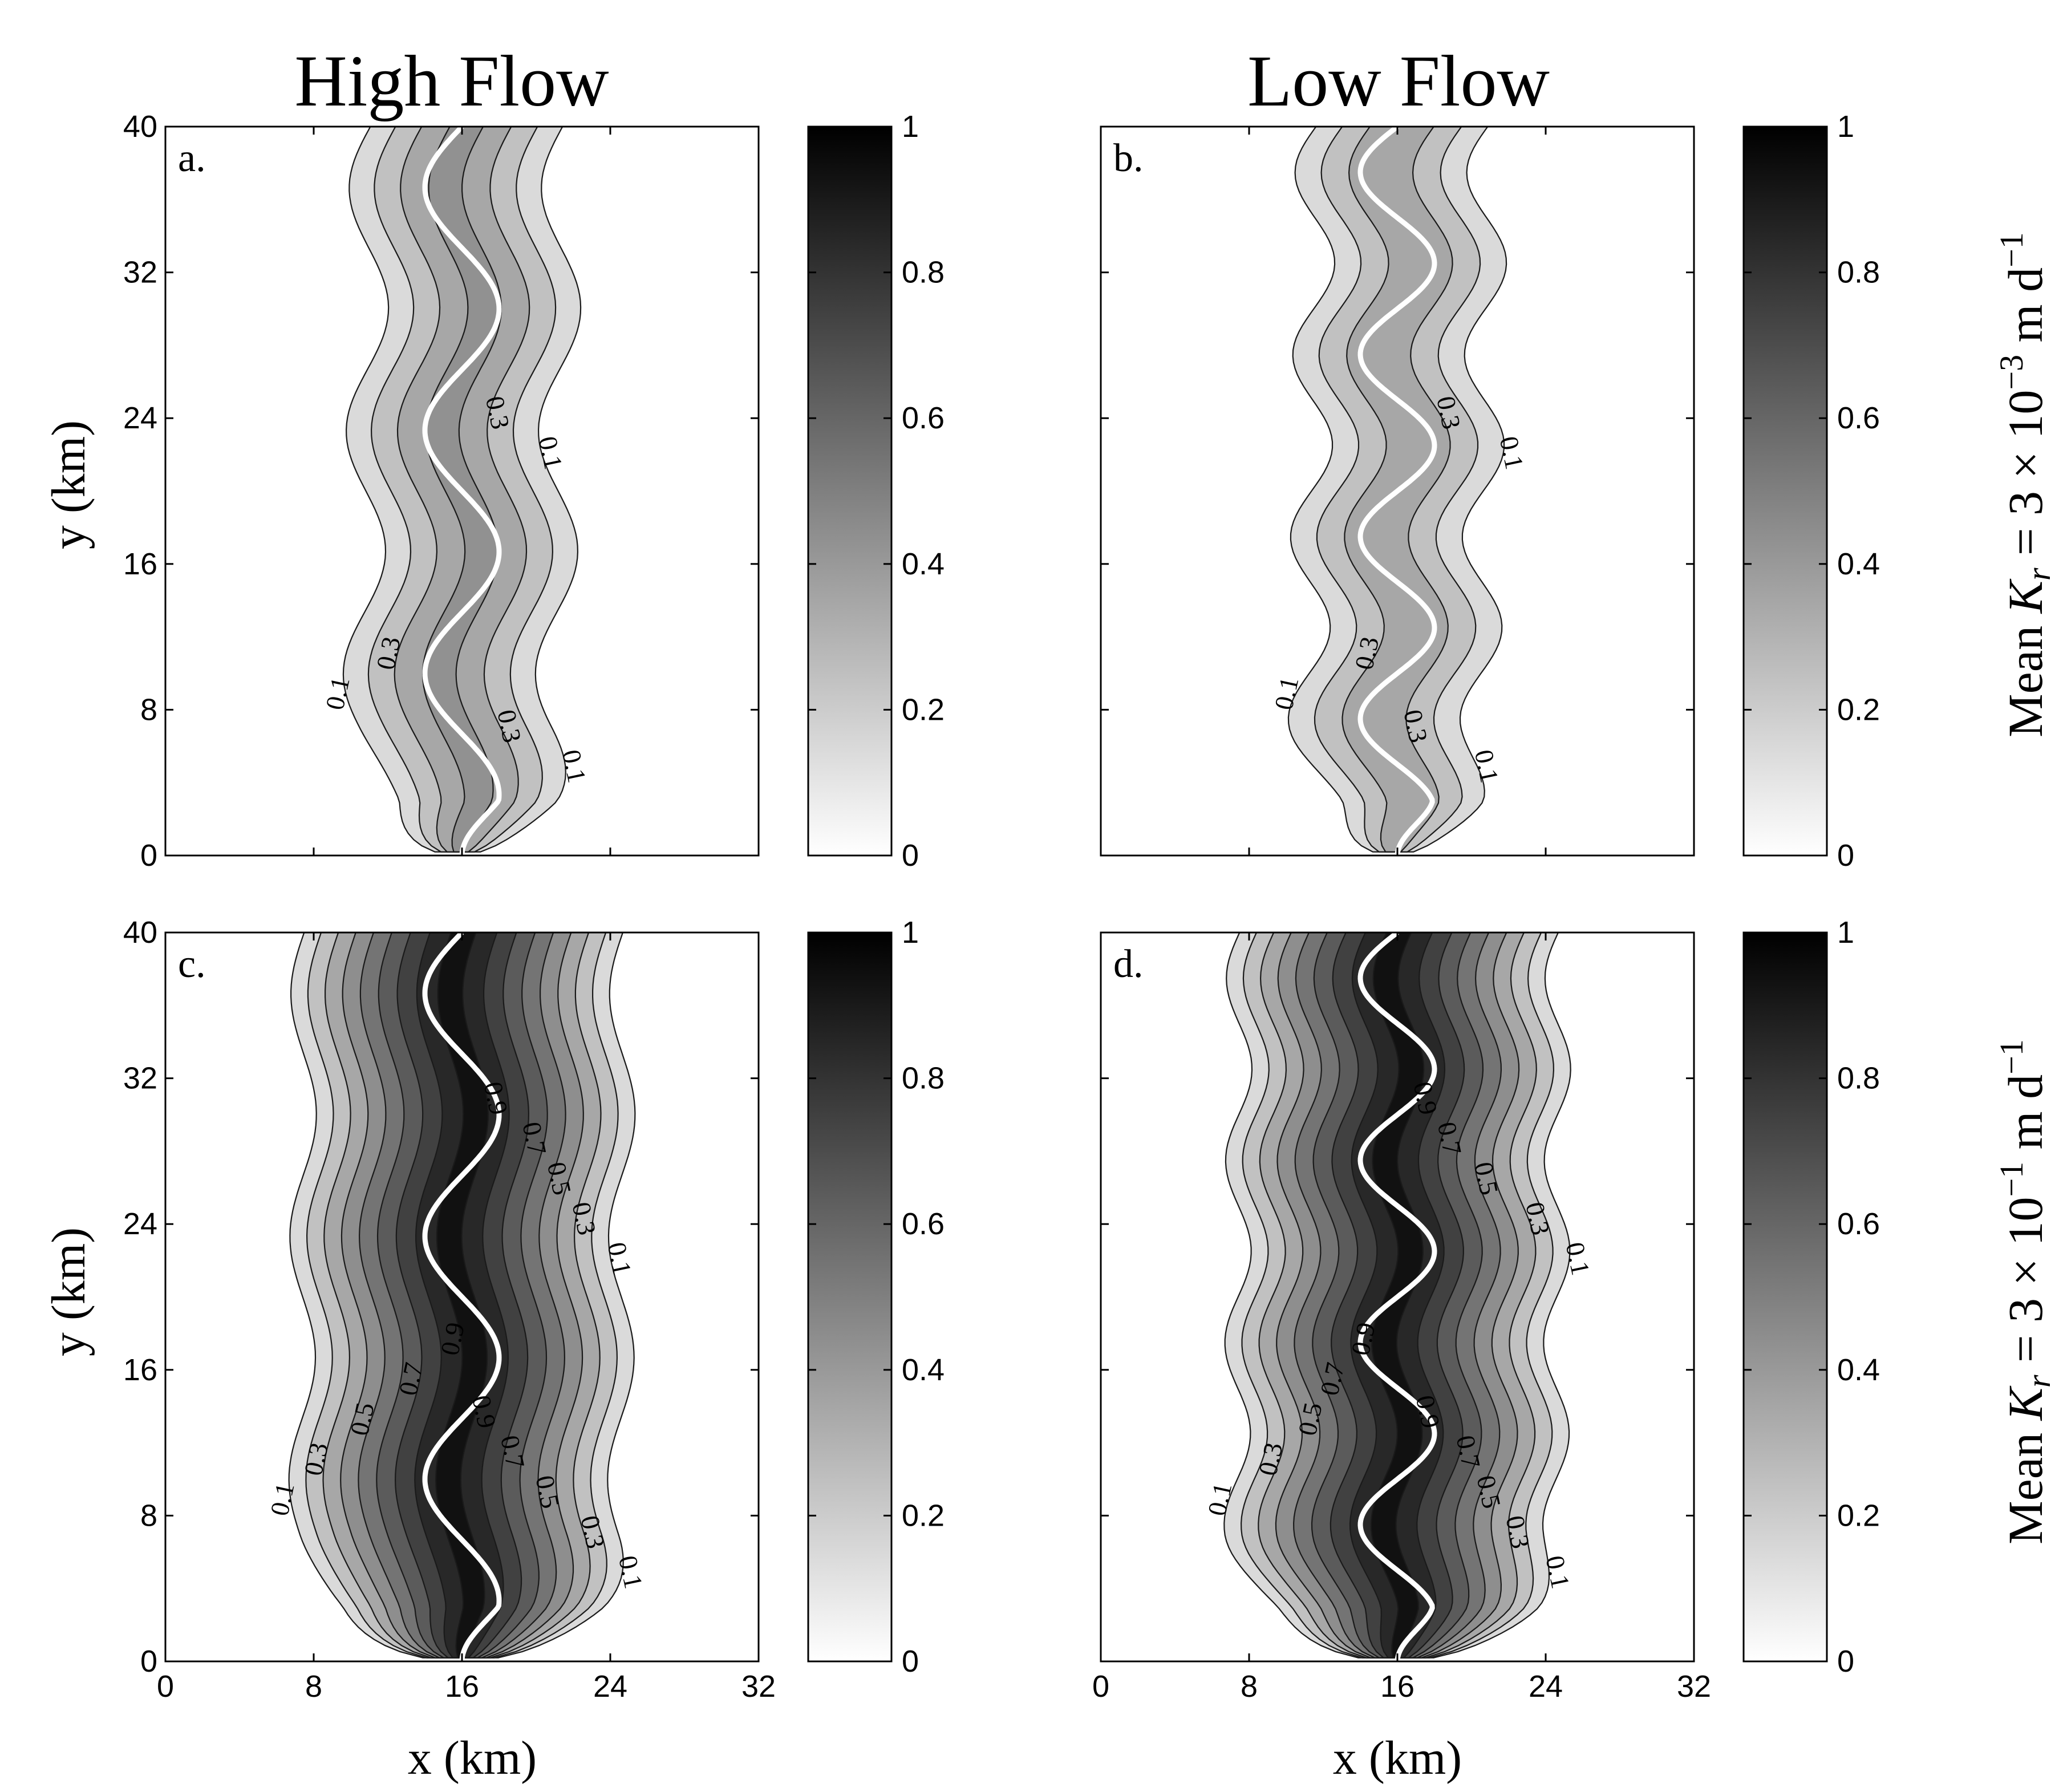 The width and height of the screenshot is (2063, 1792). Describe the element at coordinates (148, 1661) in the screenshot. I see `ytick-label: 0` at that location.